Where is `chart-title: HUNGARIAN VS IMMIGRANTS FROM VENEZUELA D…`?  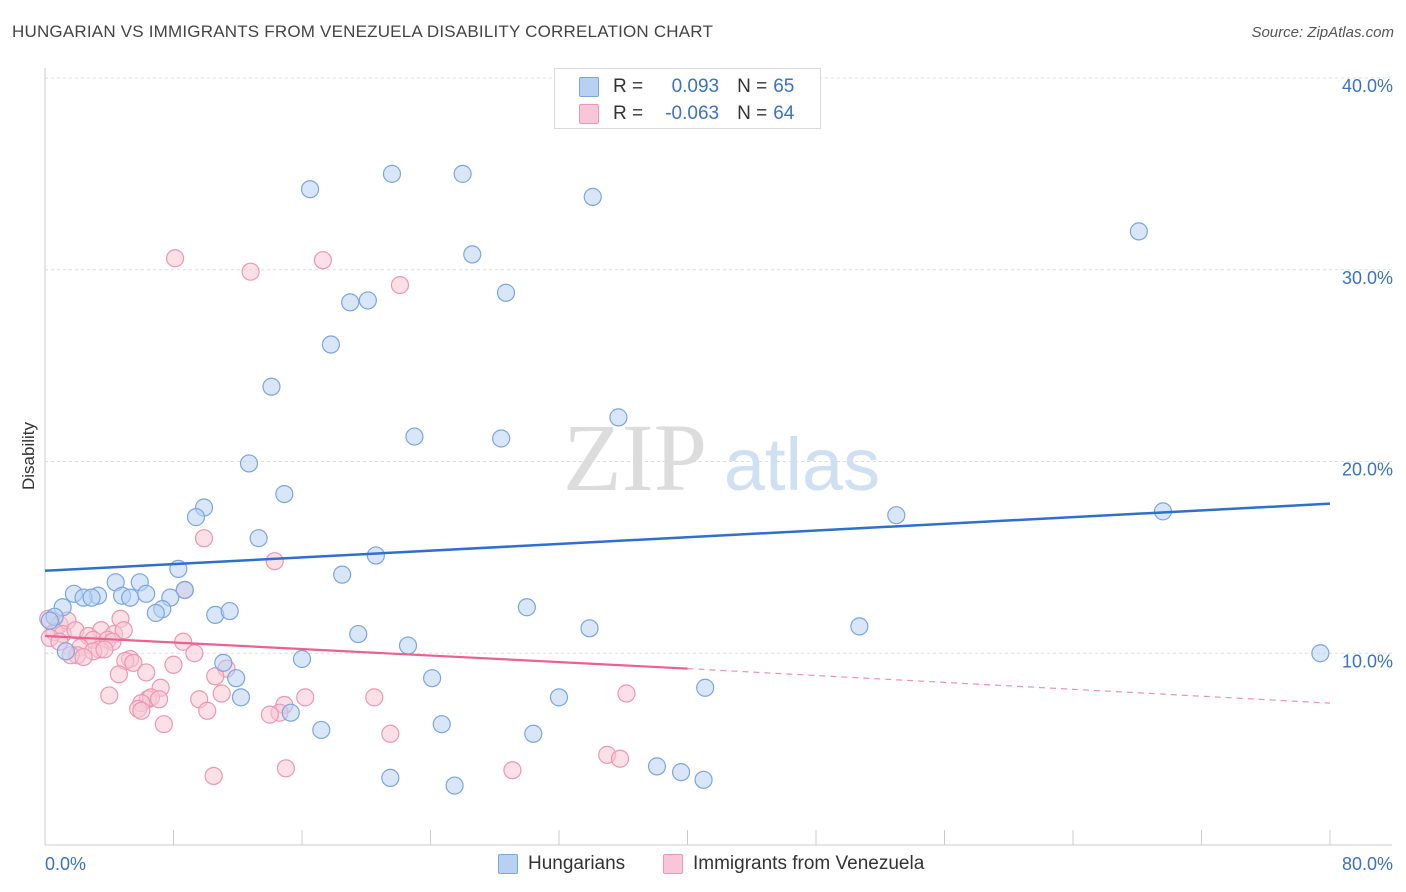 chart-title: HUNGARIAN VS IMMIGRANTS FROM VENEZUELA D… is located at coordinates (363, 31).